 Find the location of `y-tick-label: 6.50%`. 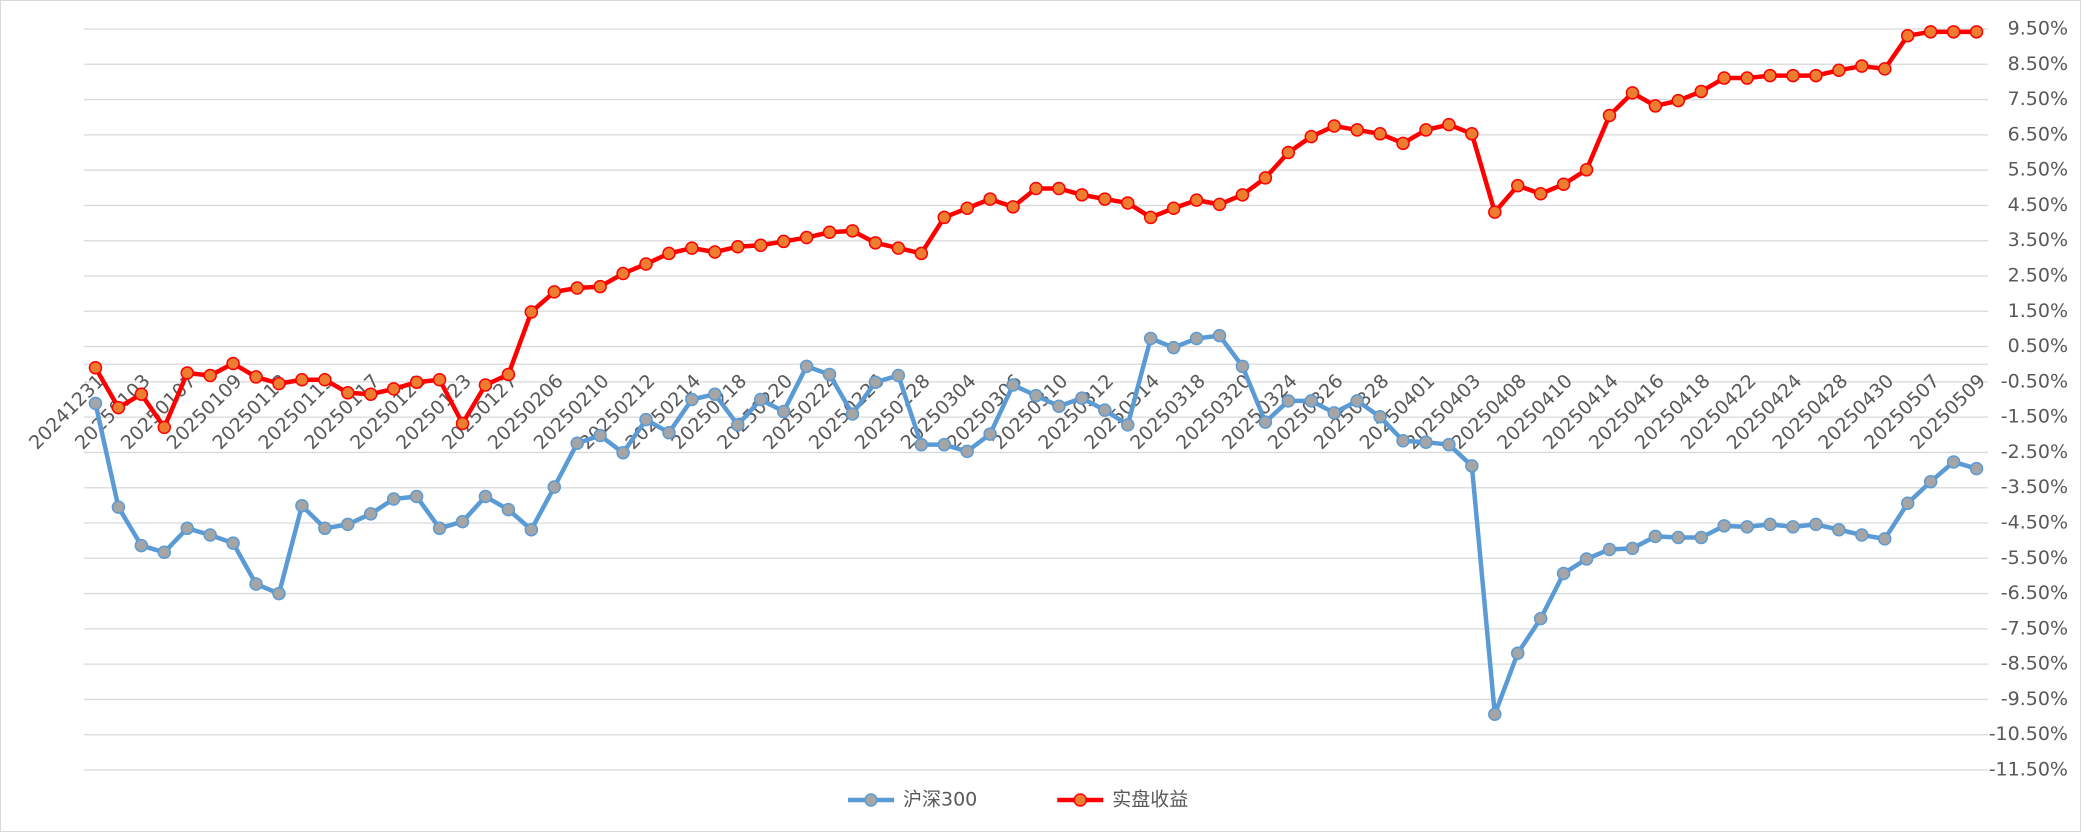

y-tick-label: 6.50% is located at coordinates (2038, 134).